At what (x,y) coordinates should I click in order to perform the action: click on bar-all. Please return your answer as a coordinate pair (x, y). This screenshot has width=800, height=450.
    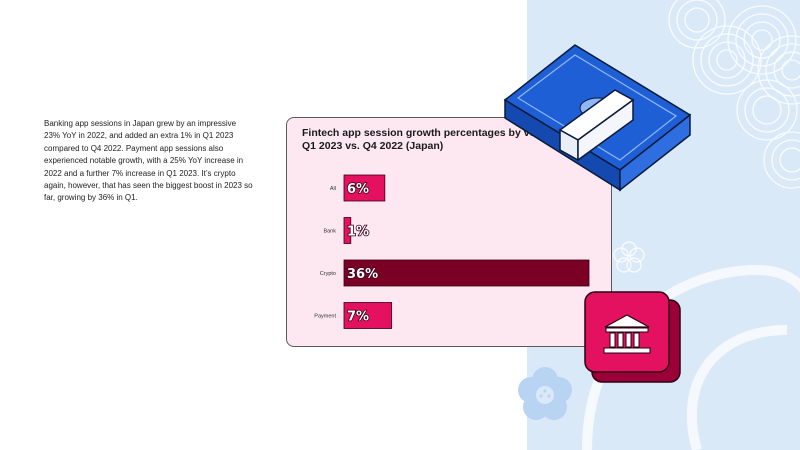
    Looking at the image, I should click on (364, 188).